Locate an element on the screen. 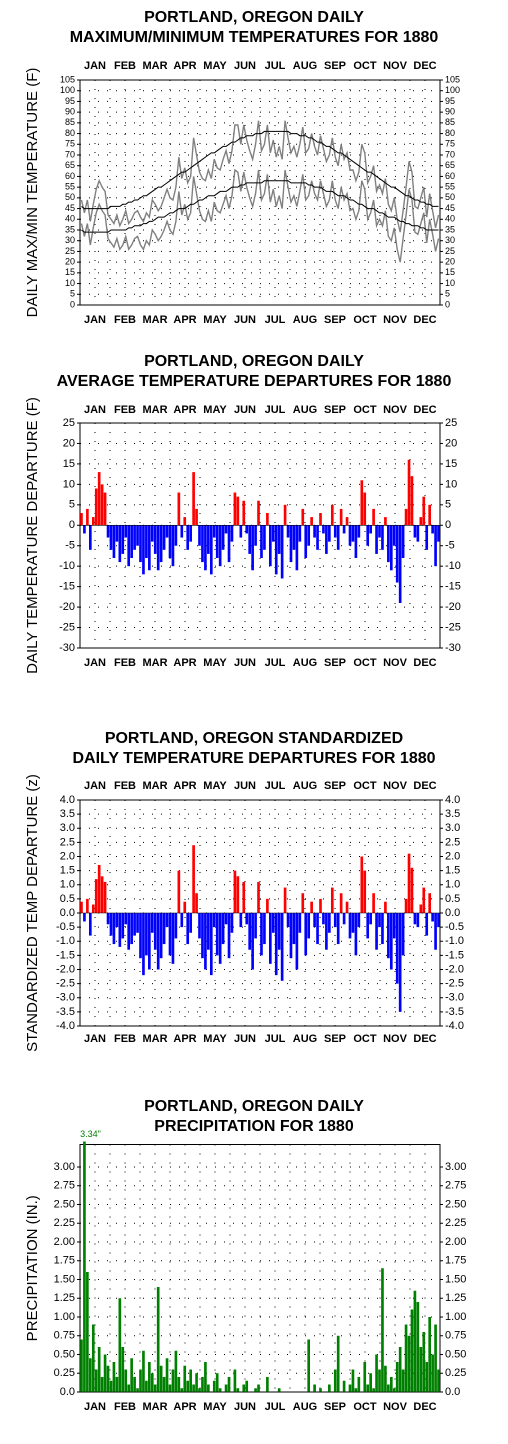 This screenshot has height=1444, width=508. month-label: AUG is located at coordinates (305, 410).